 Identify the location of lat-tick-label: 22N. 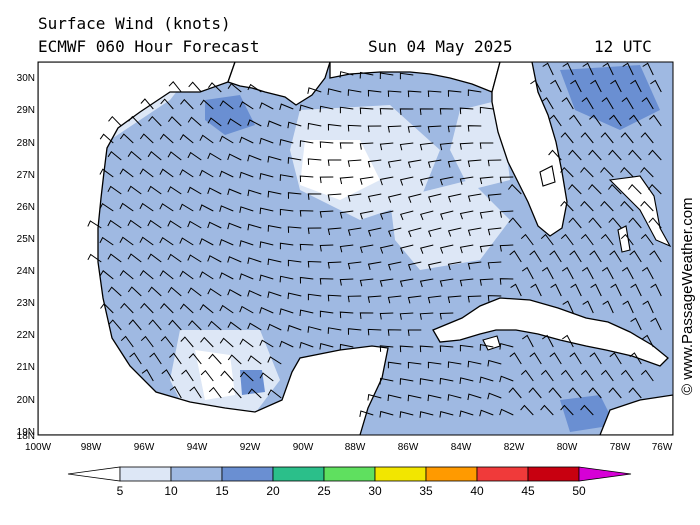
(26, 335).